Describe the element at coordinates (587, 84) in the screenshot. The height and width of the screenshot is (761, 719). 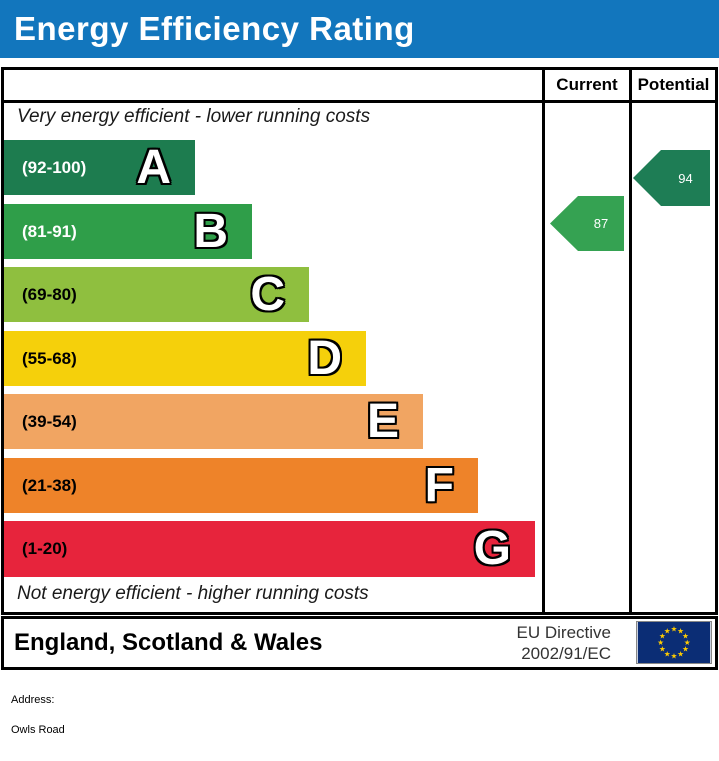
I see `column-header-current: Current` at that location.